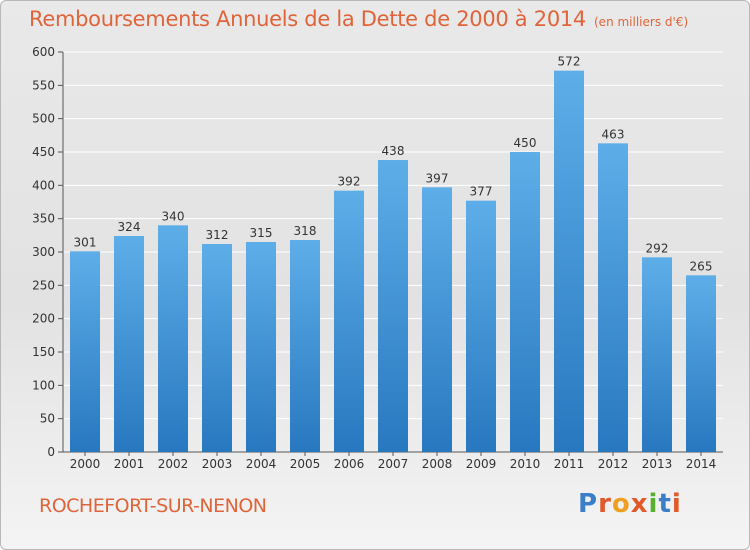 This screenshot has width=750, height=550. What do you see at coordinates (701, 266) in the screenshot?
I see `data-label-2014: 265` at bounding box center [701, 266].